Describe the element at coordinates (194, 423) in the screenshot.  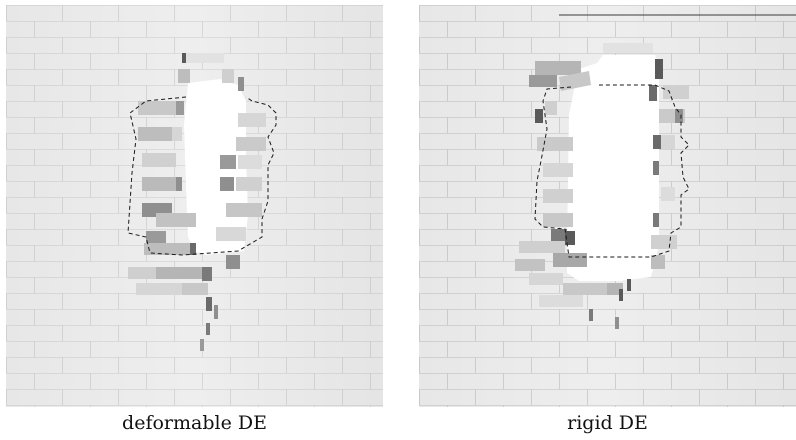
I see `caption-deformable-de: deformable DE` at that location.